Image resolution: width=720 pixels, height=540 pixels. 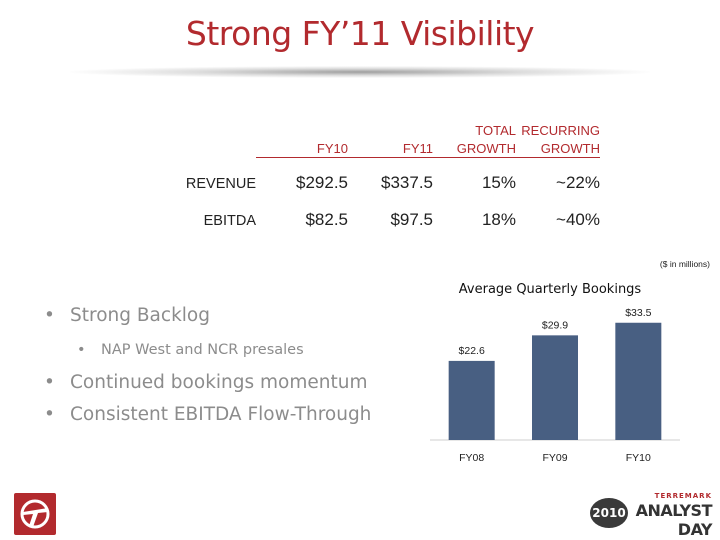 What do you see at coordinates (417, 148) in the screenshot?
I see `header-fy11: FY11` at bounding box center [417, 148].